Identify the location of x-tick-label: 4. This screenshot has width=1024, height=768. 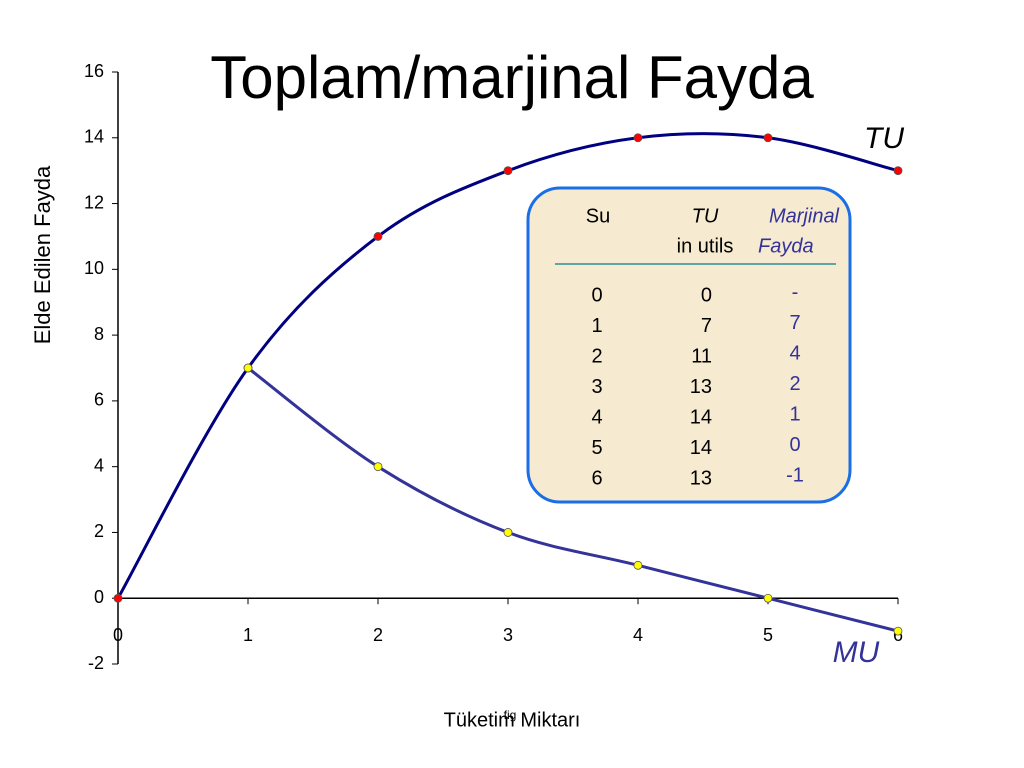
(638, 635).